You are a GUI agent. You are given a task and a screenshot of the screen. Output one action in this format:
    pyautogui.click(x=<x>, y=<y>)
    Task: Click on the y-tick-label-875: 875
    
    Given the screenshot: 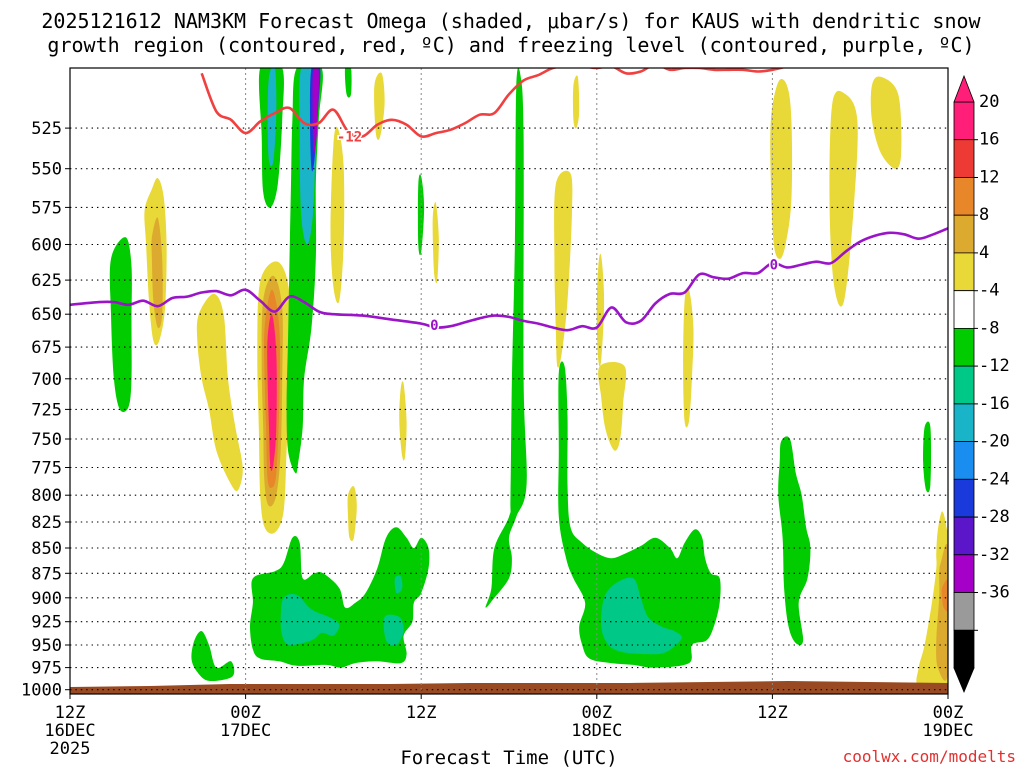 What is the action you would take?
    pyautogui.click(x=46, y=574)
    